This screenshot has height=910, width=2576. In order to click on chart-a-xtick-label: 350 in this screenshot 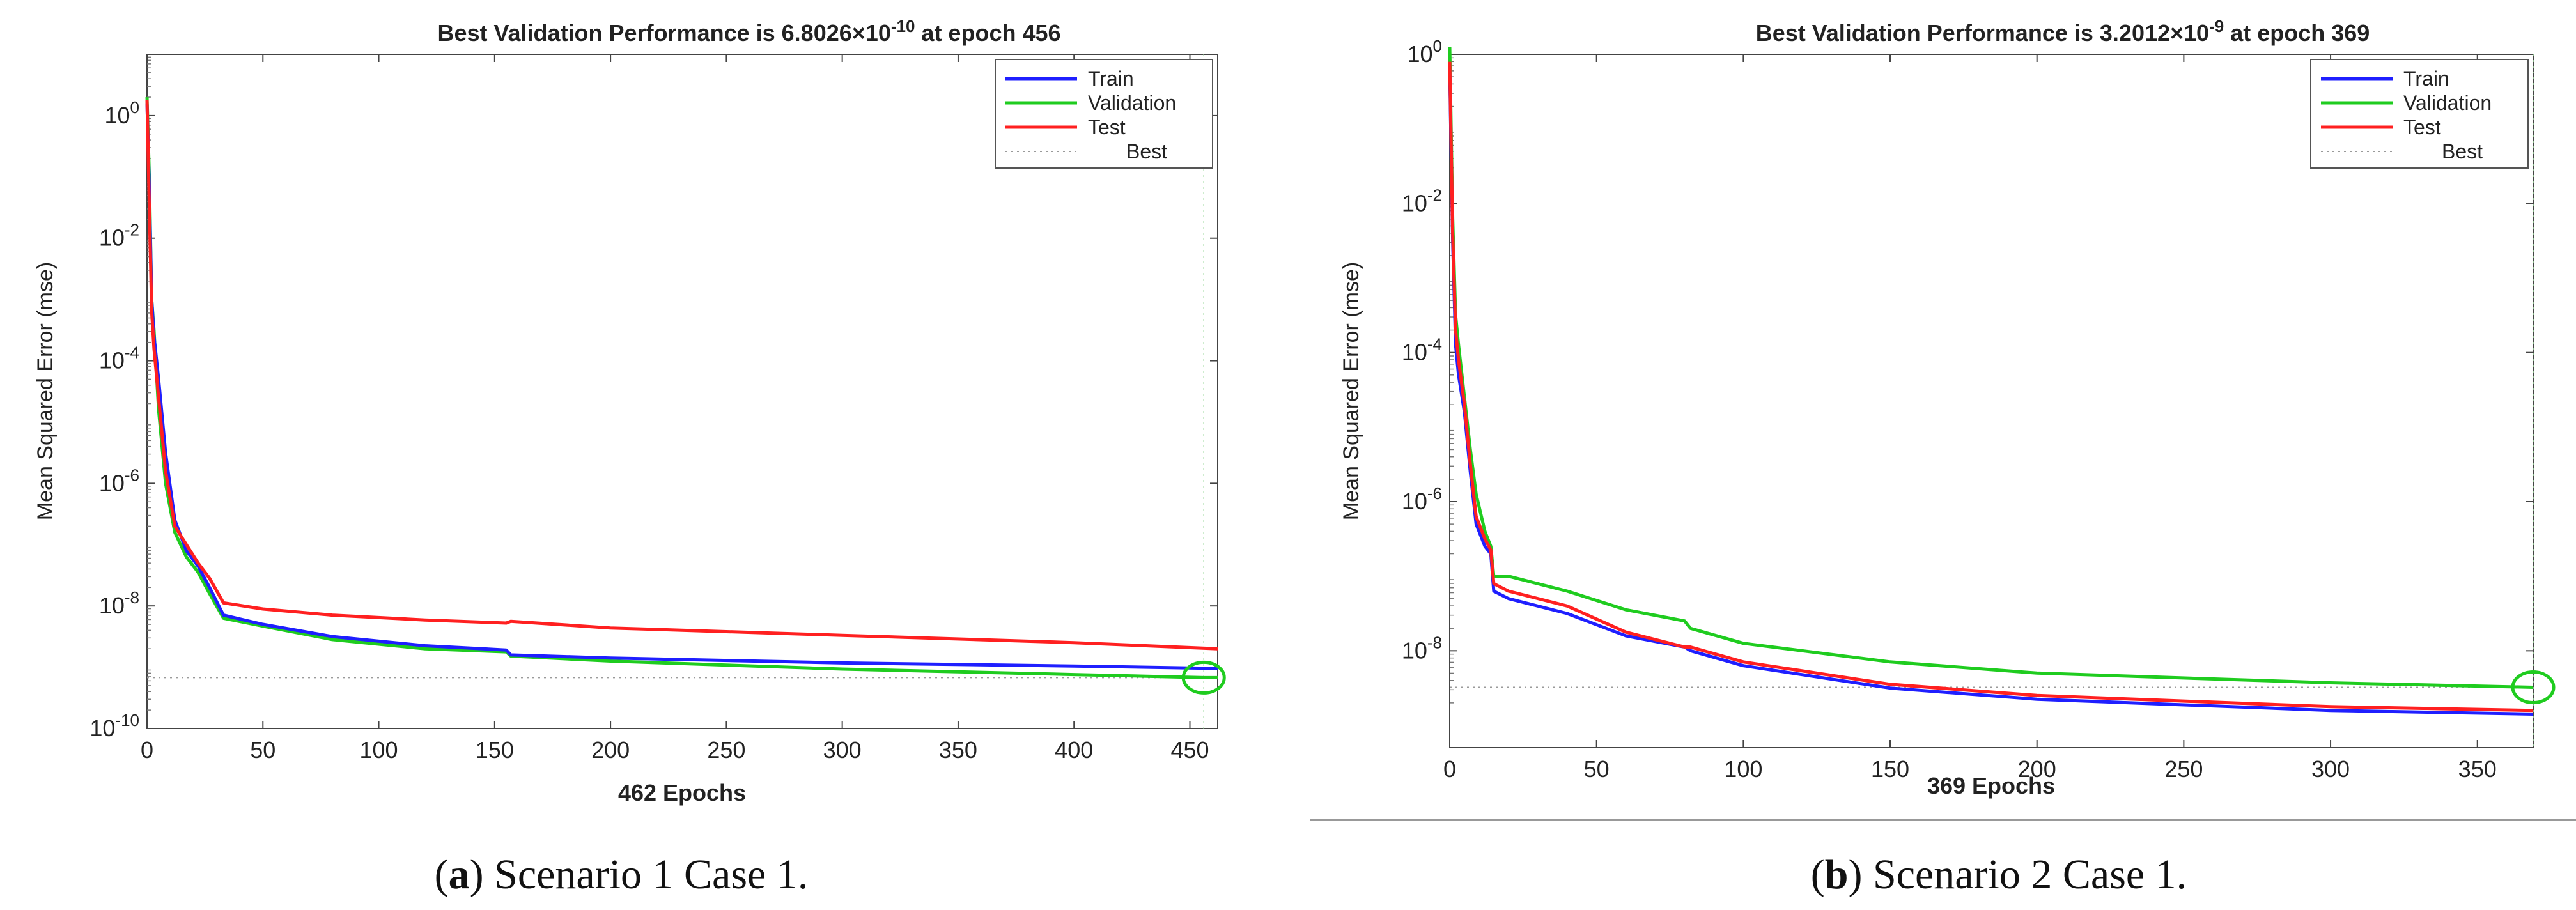, I will do `click(958, 750)`.